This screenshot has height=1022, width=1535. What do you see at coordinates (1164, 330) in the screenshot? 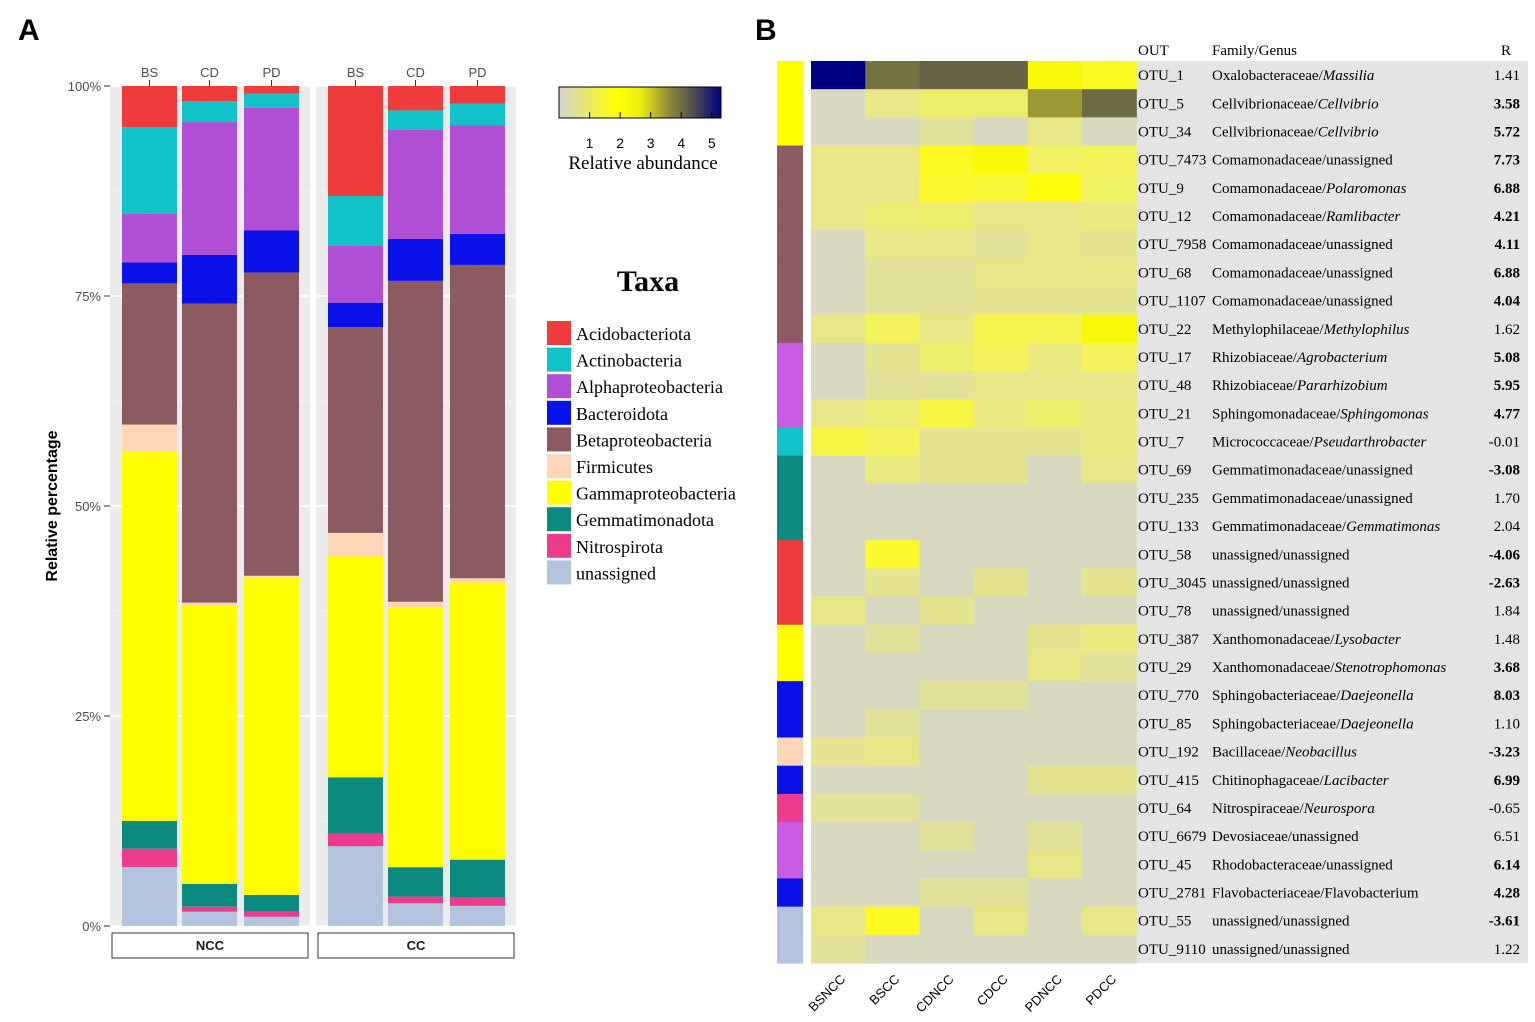
I see `row-otu-label: OTU_22` at bounding box center [1164, 330].